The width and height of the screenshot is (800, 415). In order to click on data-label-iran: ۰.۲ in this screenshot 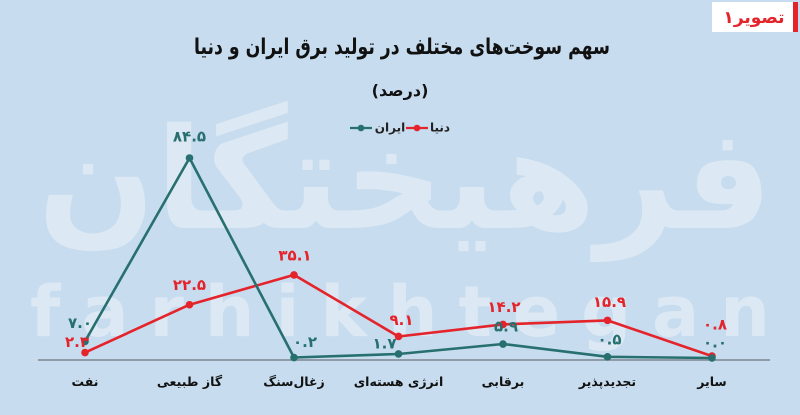, I will do `click(305, 342)`.